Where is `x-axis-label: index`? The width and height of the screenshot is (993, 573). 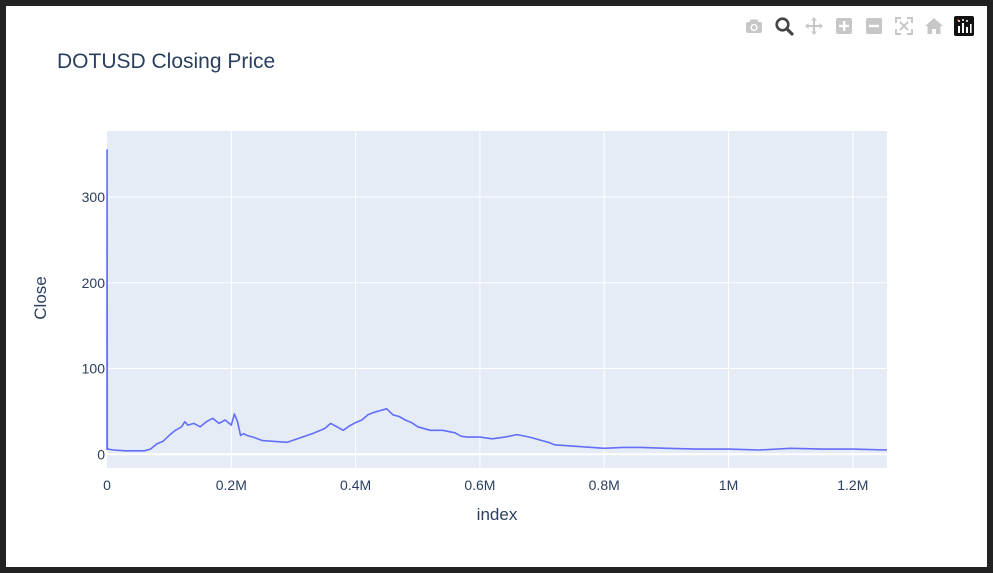
x-axis-label: index is located at coordinates (497, 514).